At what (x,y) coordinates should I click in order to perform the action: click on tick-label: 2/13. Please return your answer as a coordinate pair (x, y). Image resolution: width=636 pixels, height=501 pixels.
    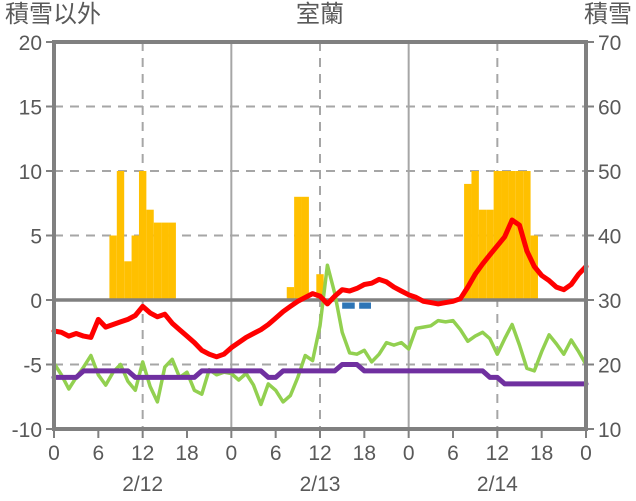
    Looking at the image, I should click on (320, 484).